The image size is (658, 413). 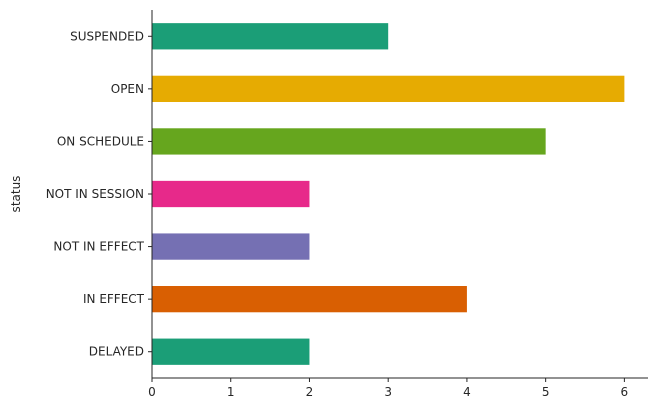 I want to click on y-tick-label: ON SCHEDULE, so click(x=100, y=141).